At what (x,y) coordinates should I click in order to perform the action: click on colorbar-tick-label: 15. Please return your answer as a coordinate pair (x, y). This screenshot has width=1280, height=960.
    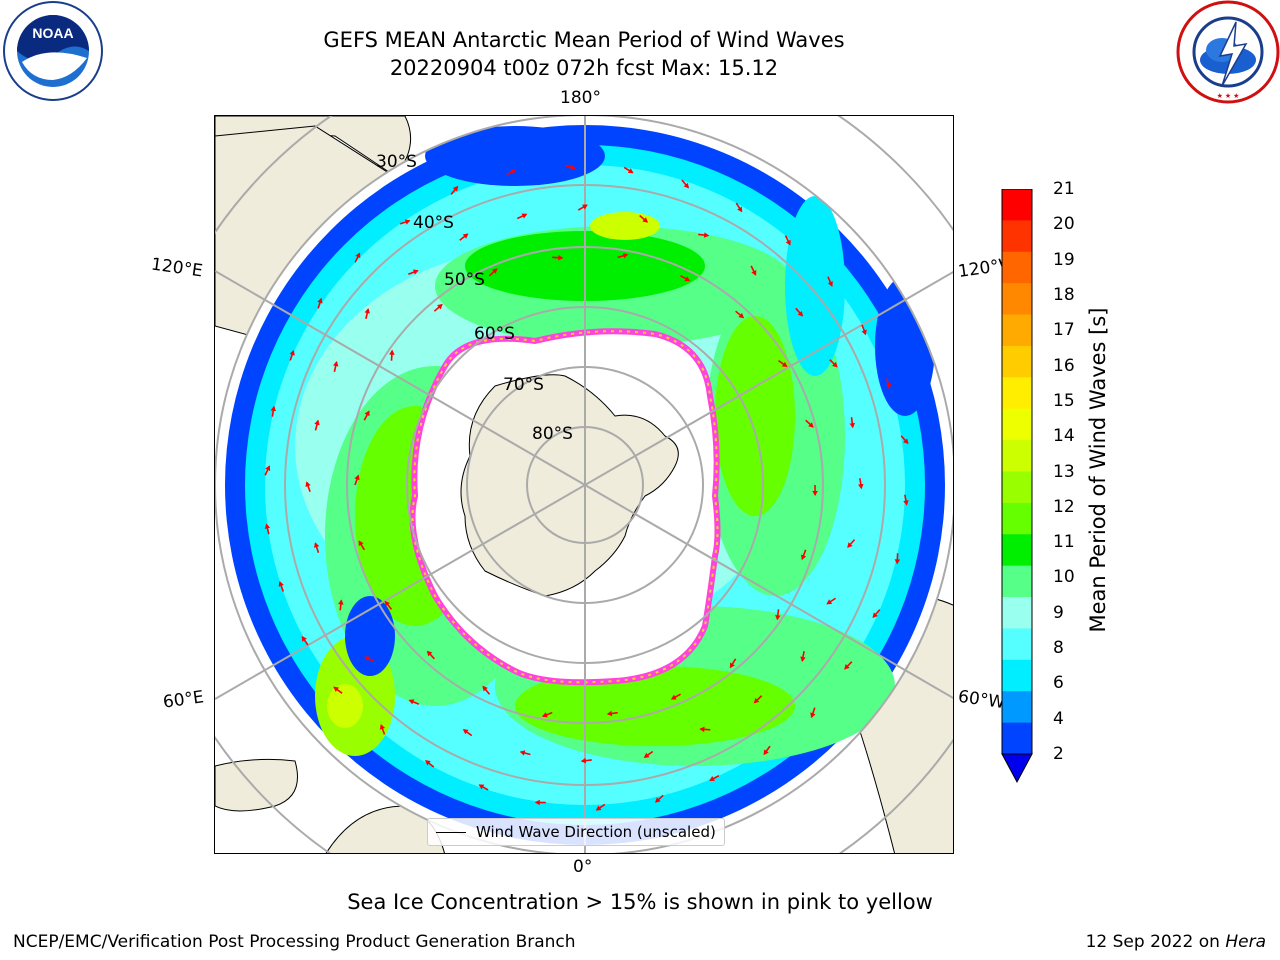
    Looking at the image, I should click on (1064, 400).